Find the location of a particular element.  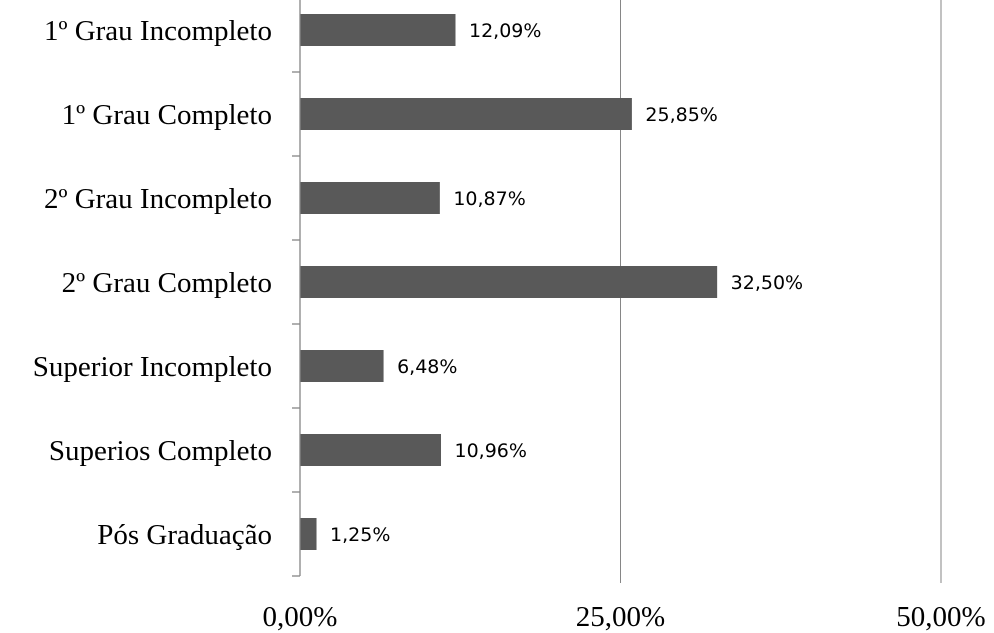

category-label: 1º Grau Completo is located at coordinates (167, 115).